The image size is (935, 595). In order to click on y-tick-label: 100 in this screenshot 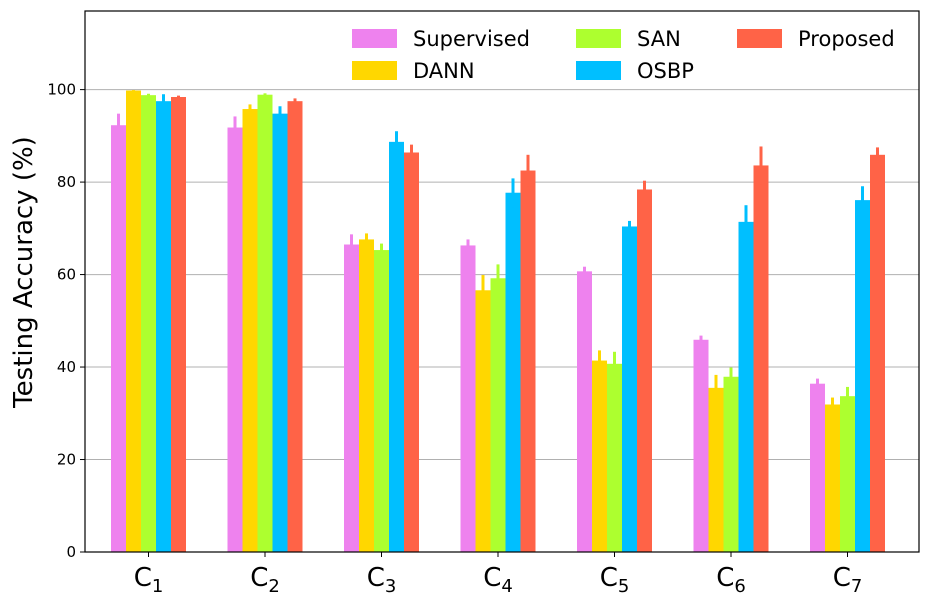, I will do `click(61, 90)`.